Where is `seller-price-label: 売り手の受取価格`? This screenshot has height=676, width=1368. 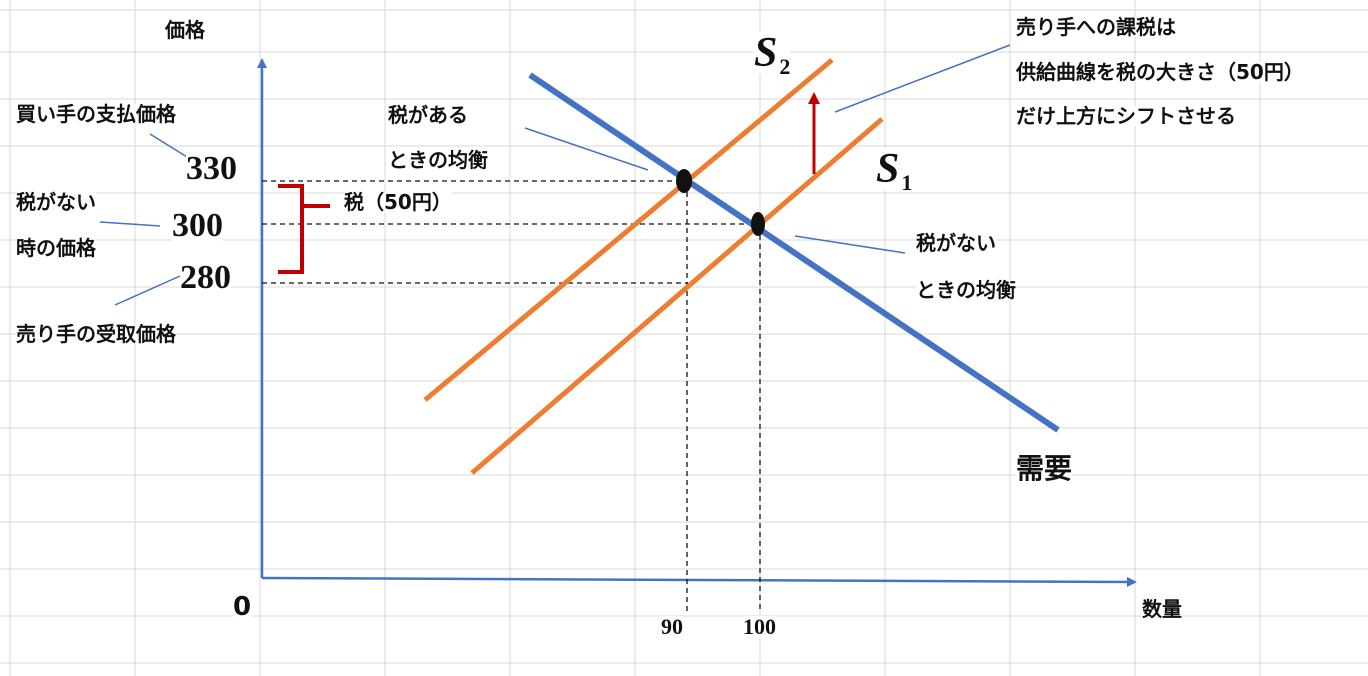
seller-price-label: 売り手の受取価格 is located at coordinates (96, 334).